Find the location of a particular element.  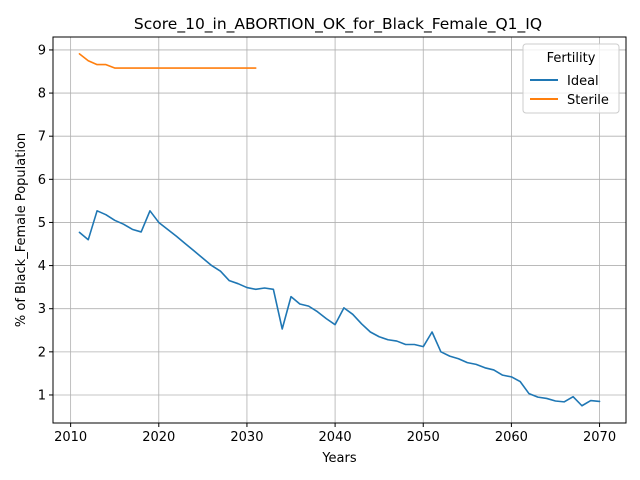

legend: Fertility Ideal Sterile is located at coordinates (571, 78).